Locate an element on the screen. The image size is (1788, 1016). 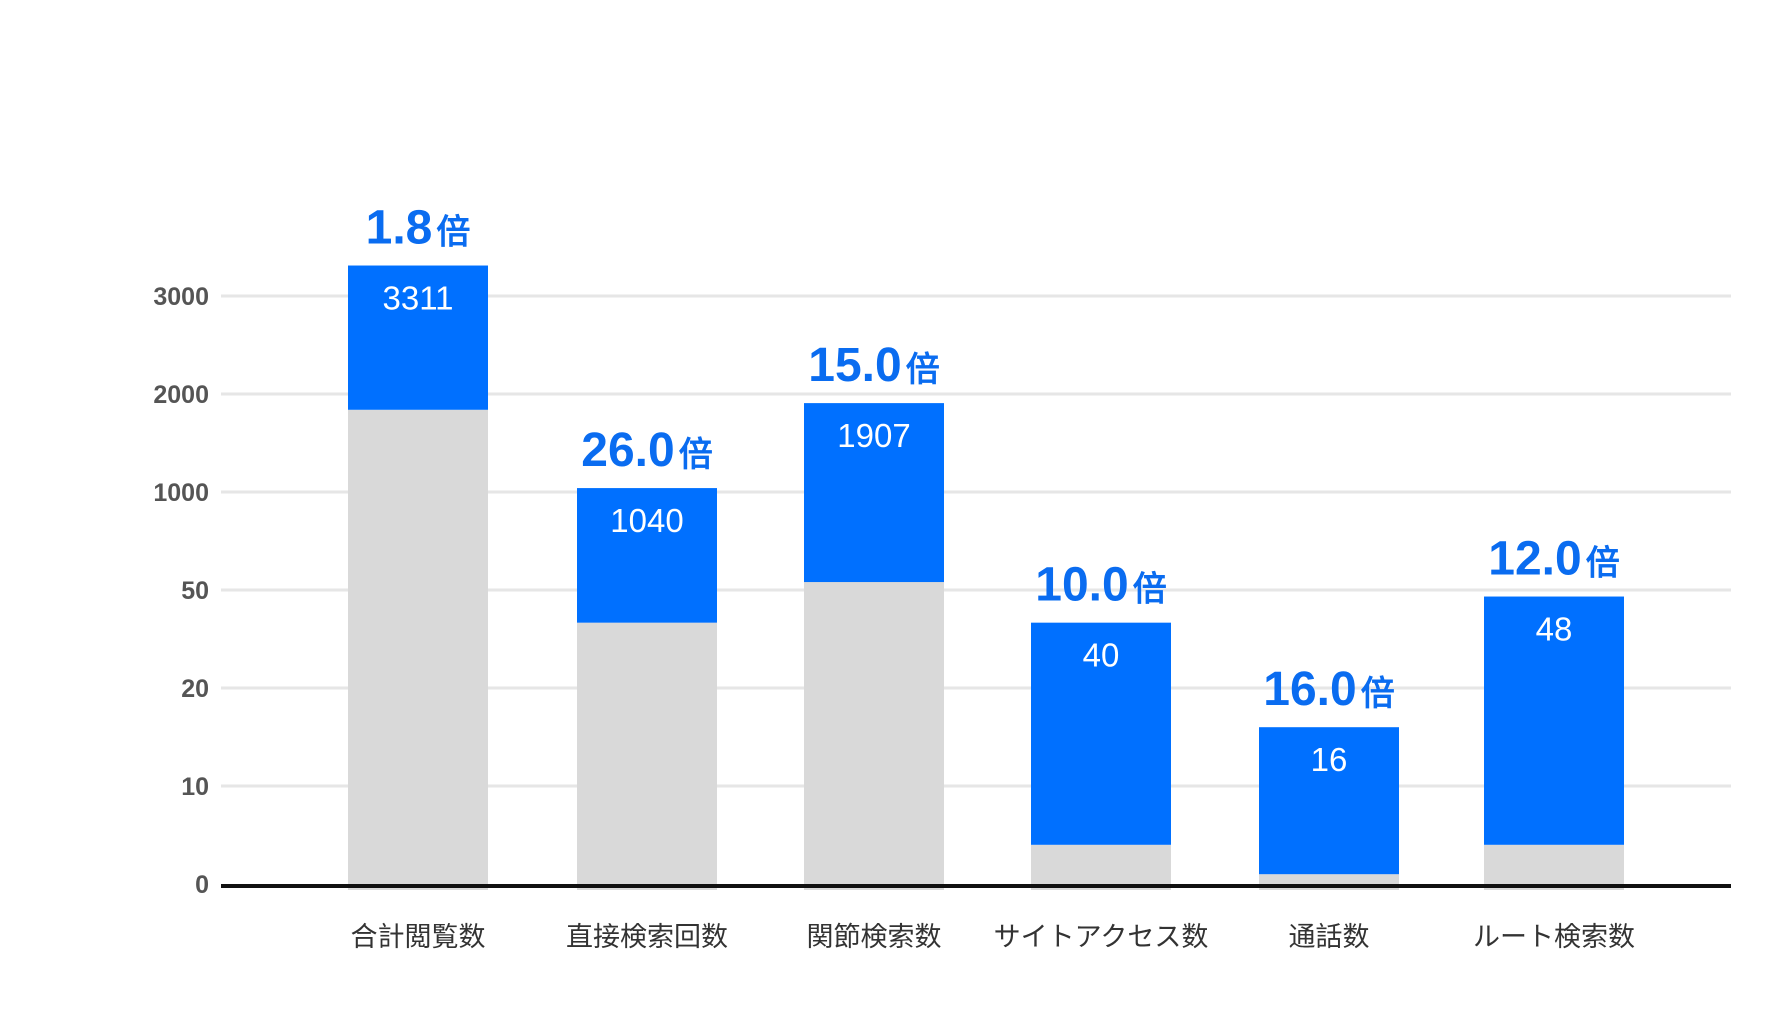
x-category-label: 直接検索回数 is located at coordinates (647, 937).